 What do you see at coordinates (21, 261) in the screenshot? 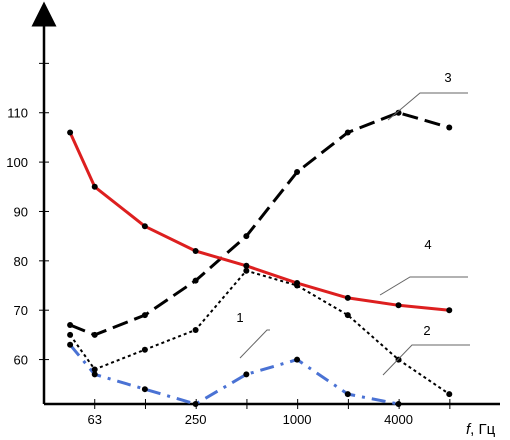
I see `y-tick-label-80: 80` at bounding box center [21, 261].